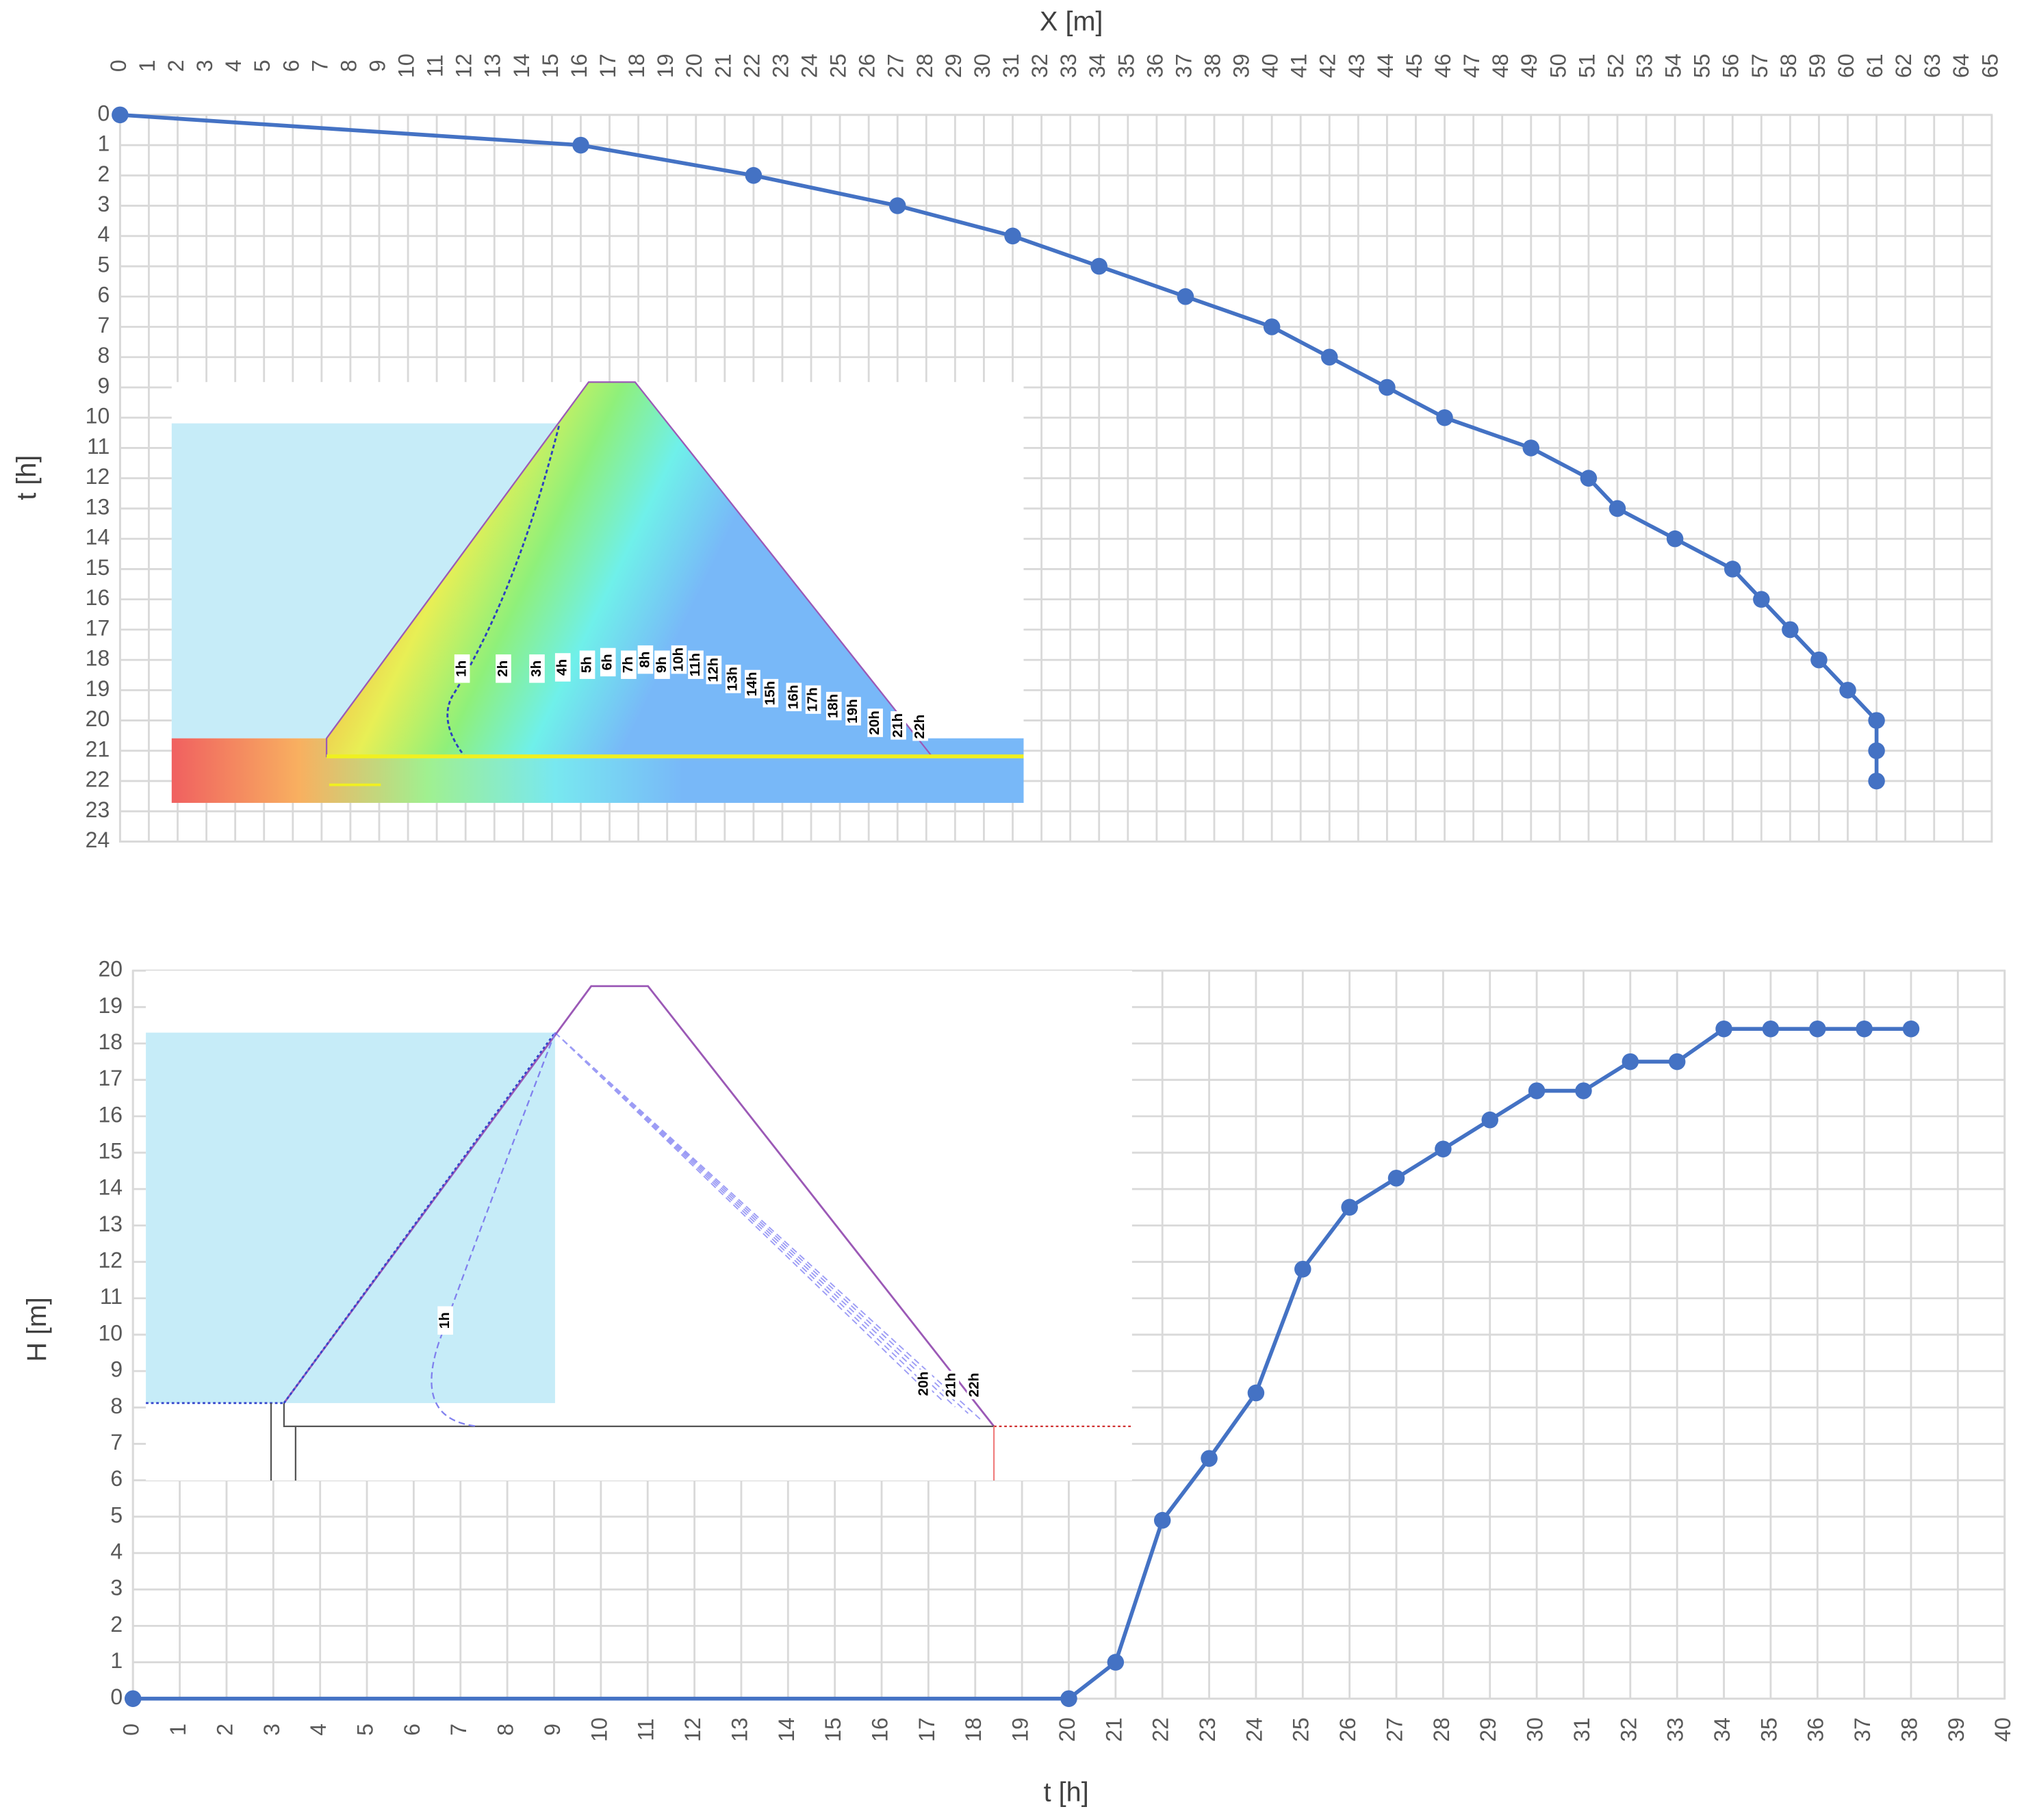  What do you see at coordinates (365, 1729) in the screenshot?
I see `x-tick-label: 5` at bounding box center [365, 1729].